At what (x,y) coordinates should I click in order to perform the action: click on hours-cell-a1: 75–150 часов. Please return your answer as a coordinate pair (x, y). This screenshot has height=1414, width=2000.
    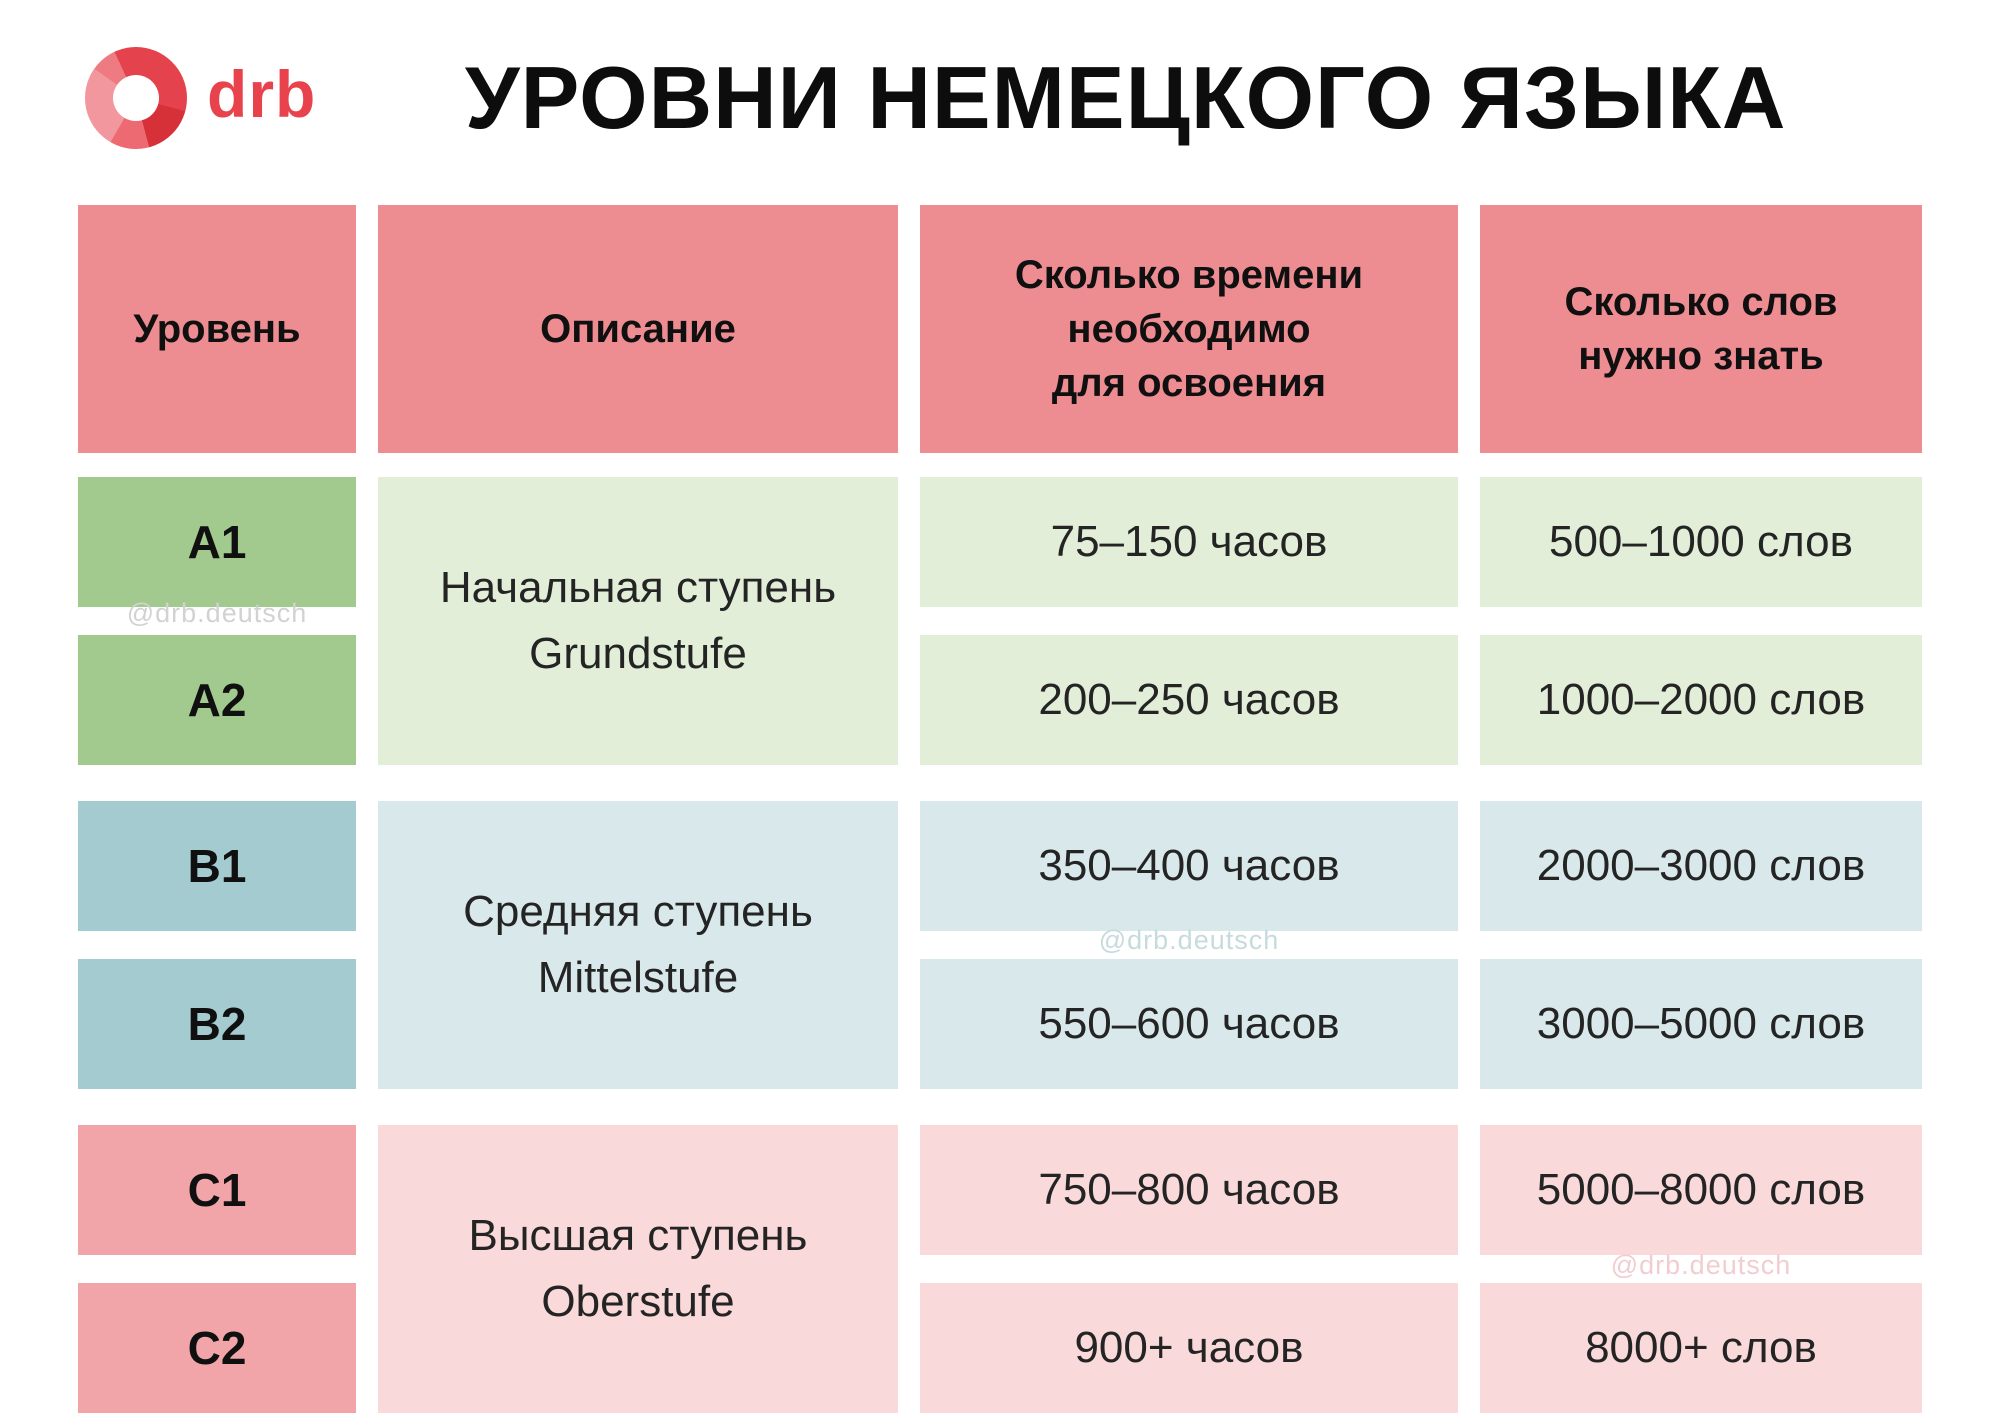
    Looking at the image, I should click on (1189, 542).